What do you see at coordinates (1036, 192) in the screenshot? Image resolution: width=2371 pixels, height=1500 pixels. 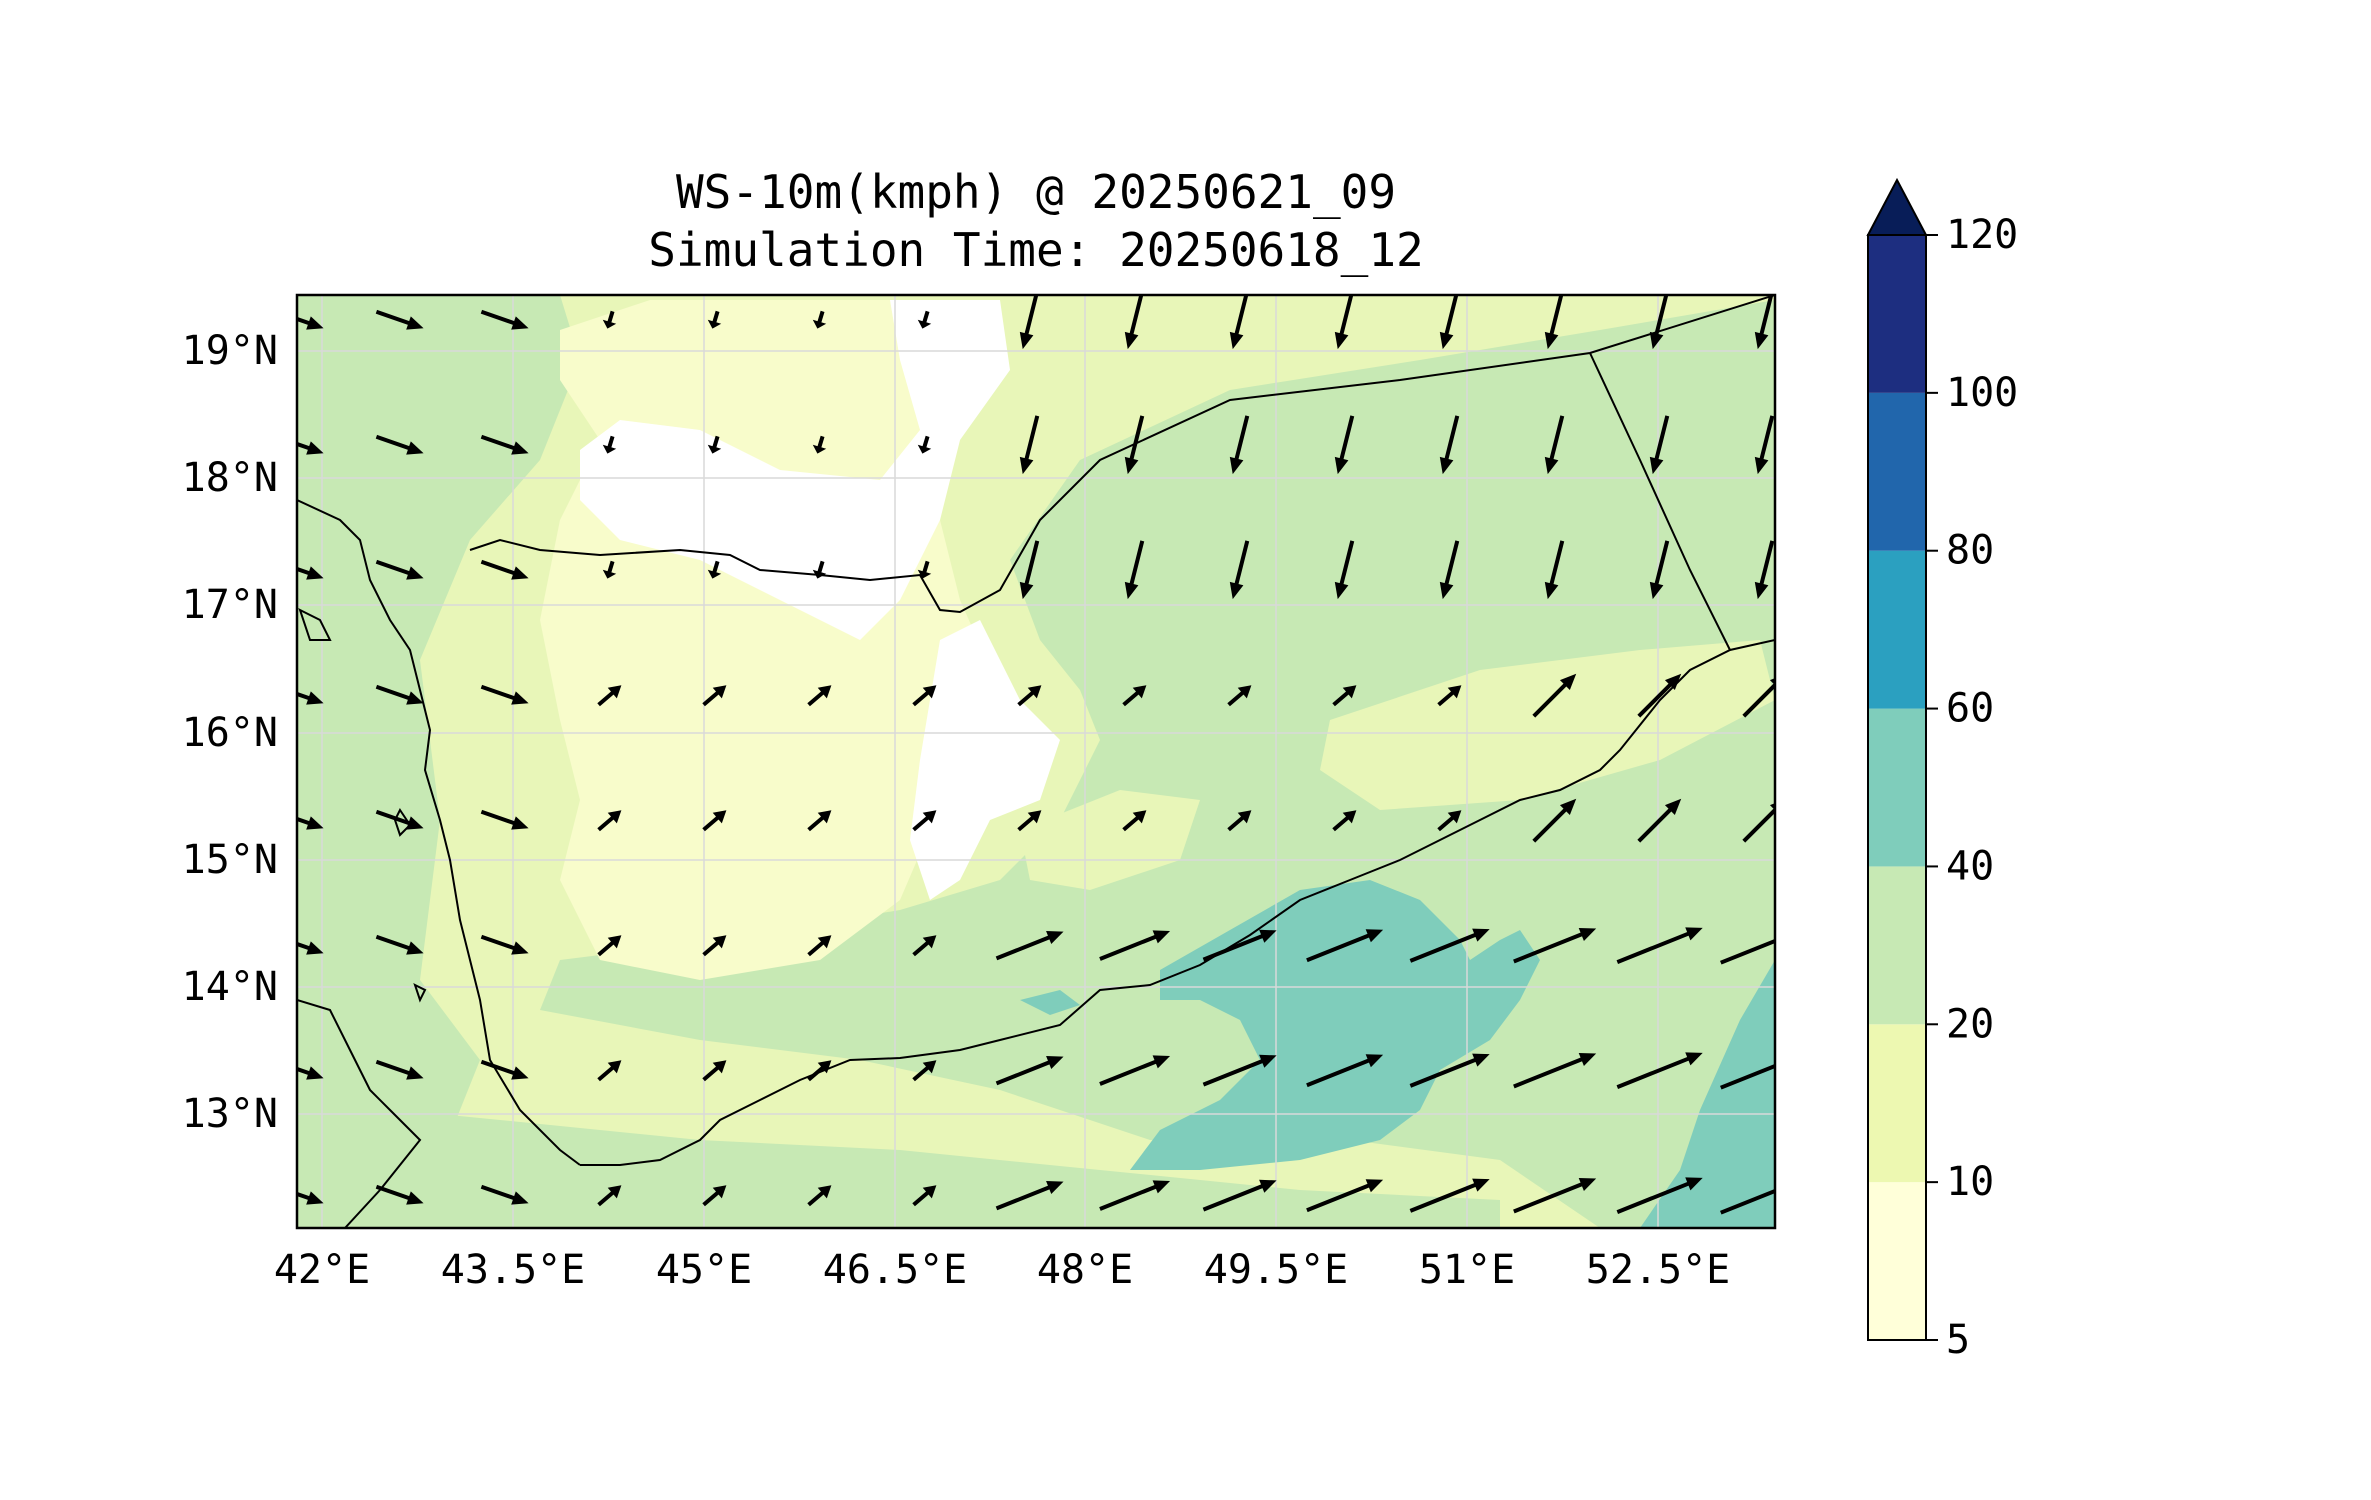 I see `title-line-1: WS-10m(kmph) @ 20250621_09` at bounding box center [1036, 192].